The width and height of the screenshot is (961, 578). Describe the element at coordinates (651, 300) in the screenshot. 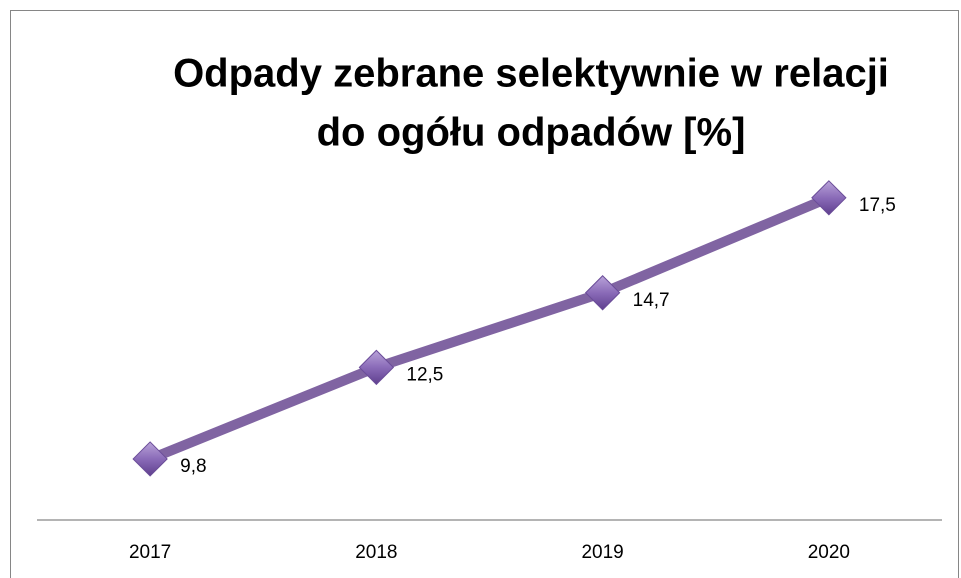

I see `data-label: 14,7` at that location.